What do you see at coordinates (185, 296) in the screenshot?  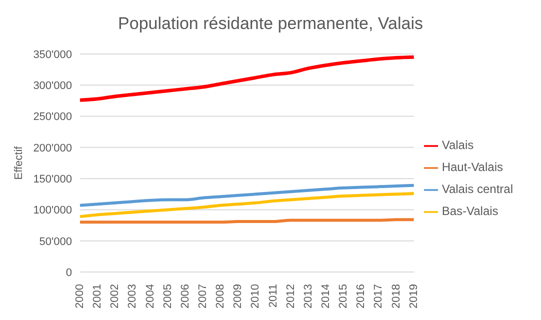 I see `x-tick-label: 2006` at bounding box center [185, 296].